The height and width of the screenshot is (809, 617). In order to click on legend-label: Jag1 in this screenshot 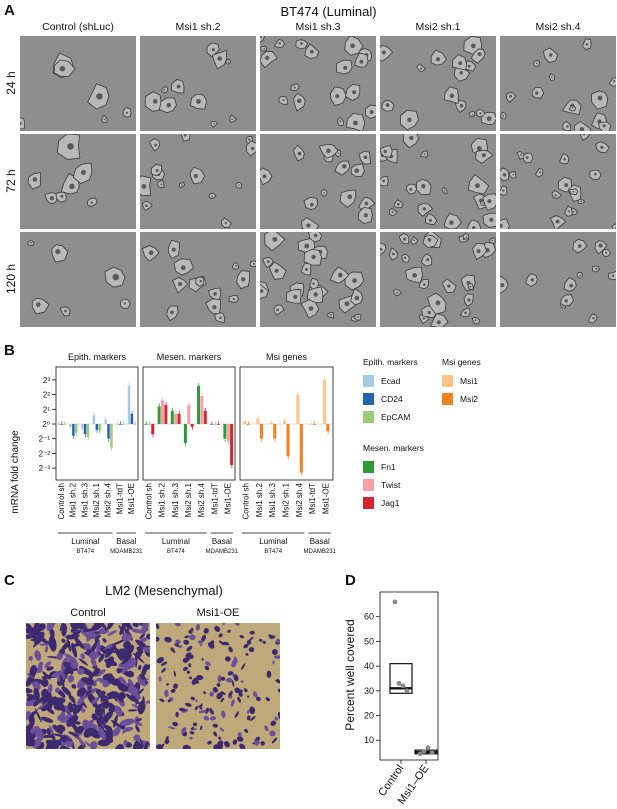, I will do `click(390, 503)`.